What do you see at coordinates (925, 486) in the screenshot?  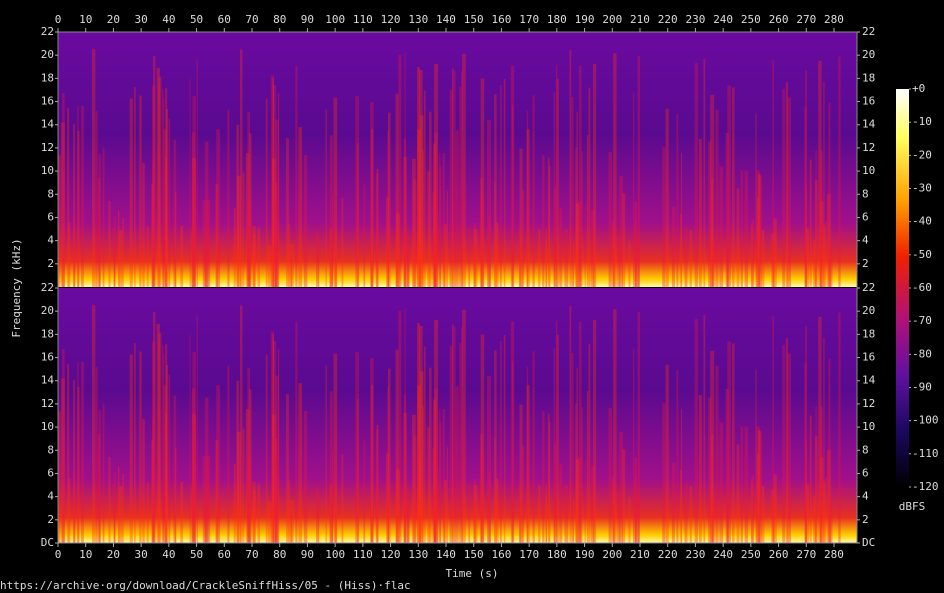 I see `colorbar-tick-label: -120` at bounding box center [925, 486].